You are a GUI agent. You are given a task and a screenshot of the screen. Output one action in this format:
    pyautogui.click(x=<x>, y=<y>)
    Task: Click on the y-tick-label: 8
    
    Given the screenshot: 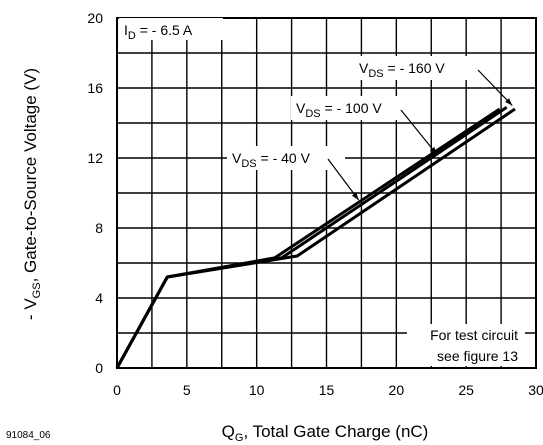 What is the action you would take?
    pyautogui.click(x=99, y=228)
    